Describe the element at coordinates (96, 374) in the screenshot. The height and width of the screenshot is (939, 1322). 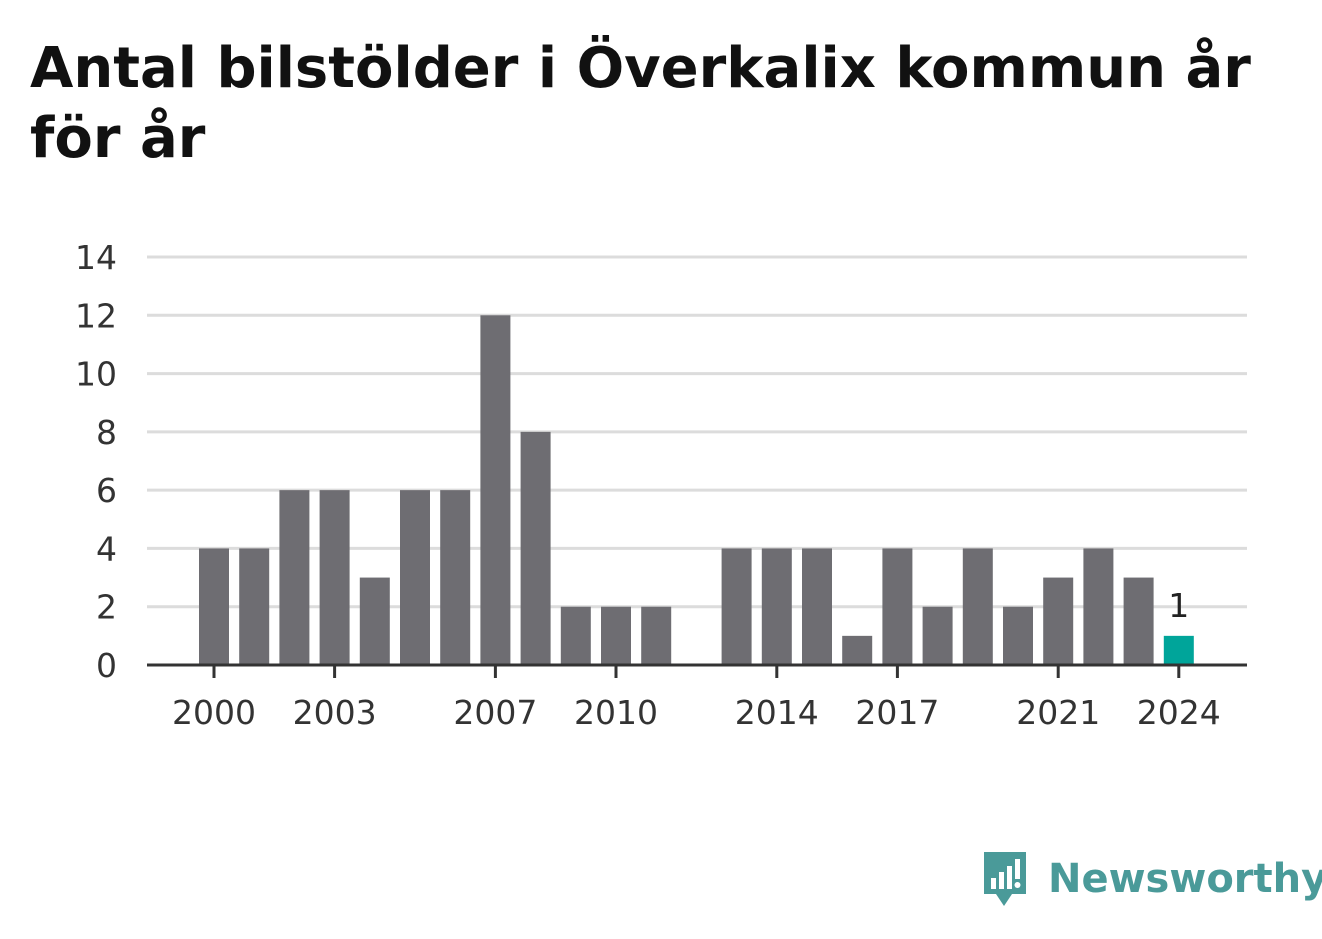
I see `y-tick-label: 10` at that location.